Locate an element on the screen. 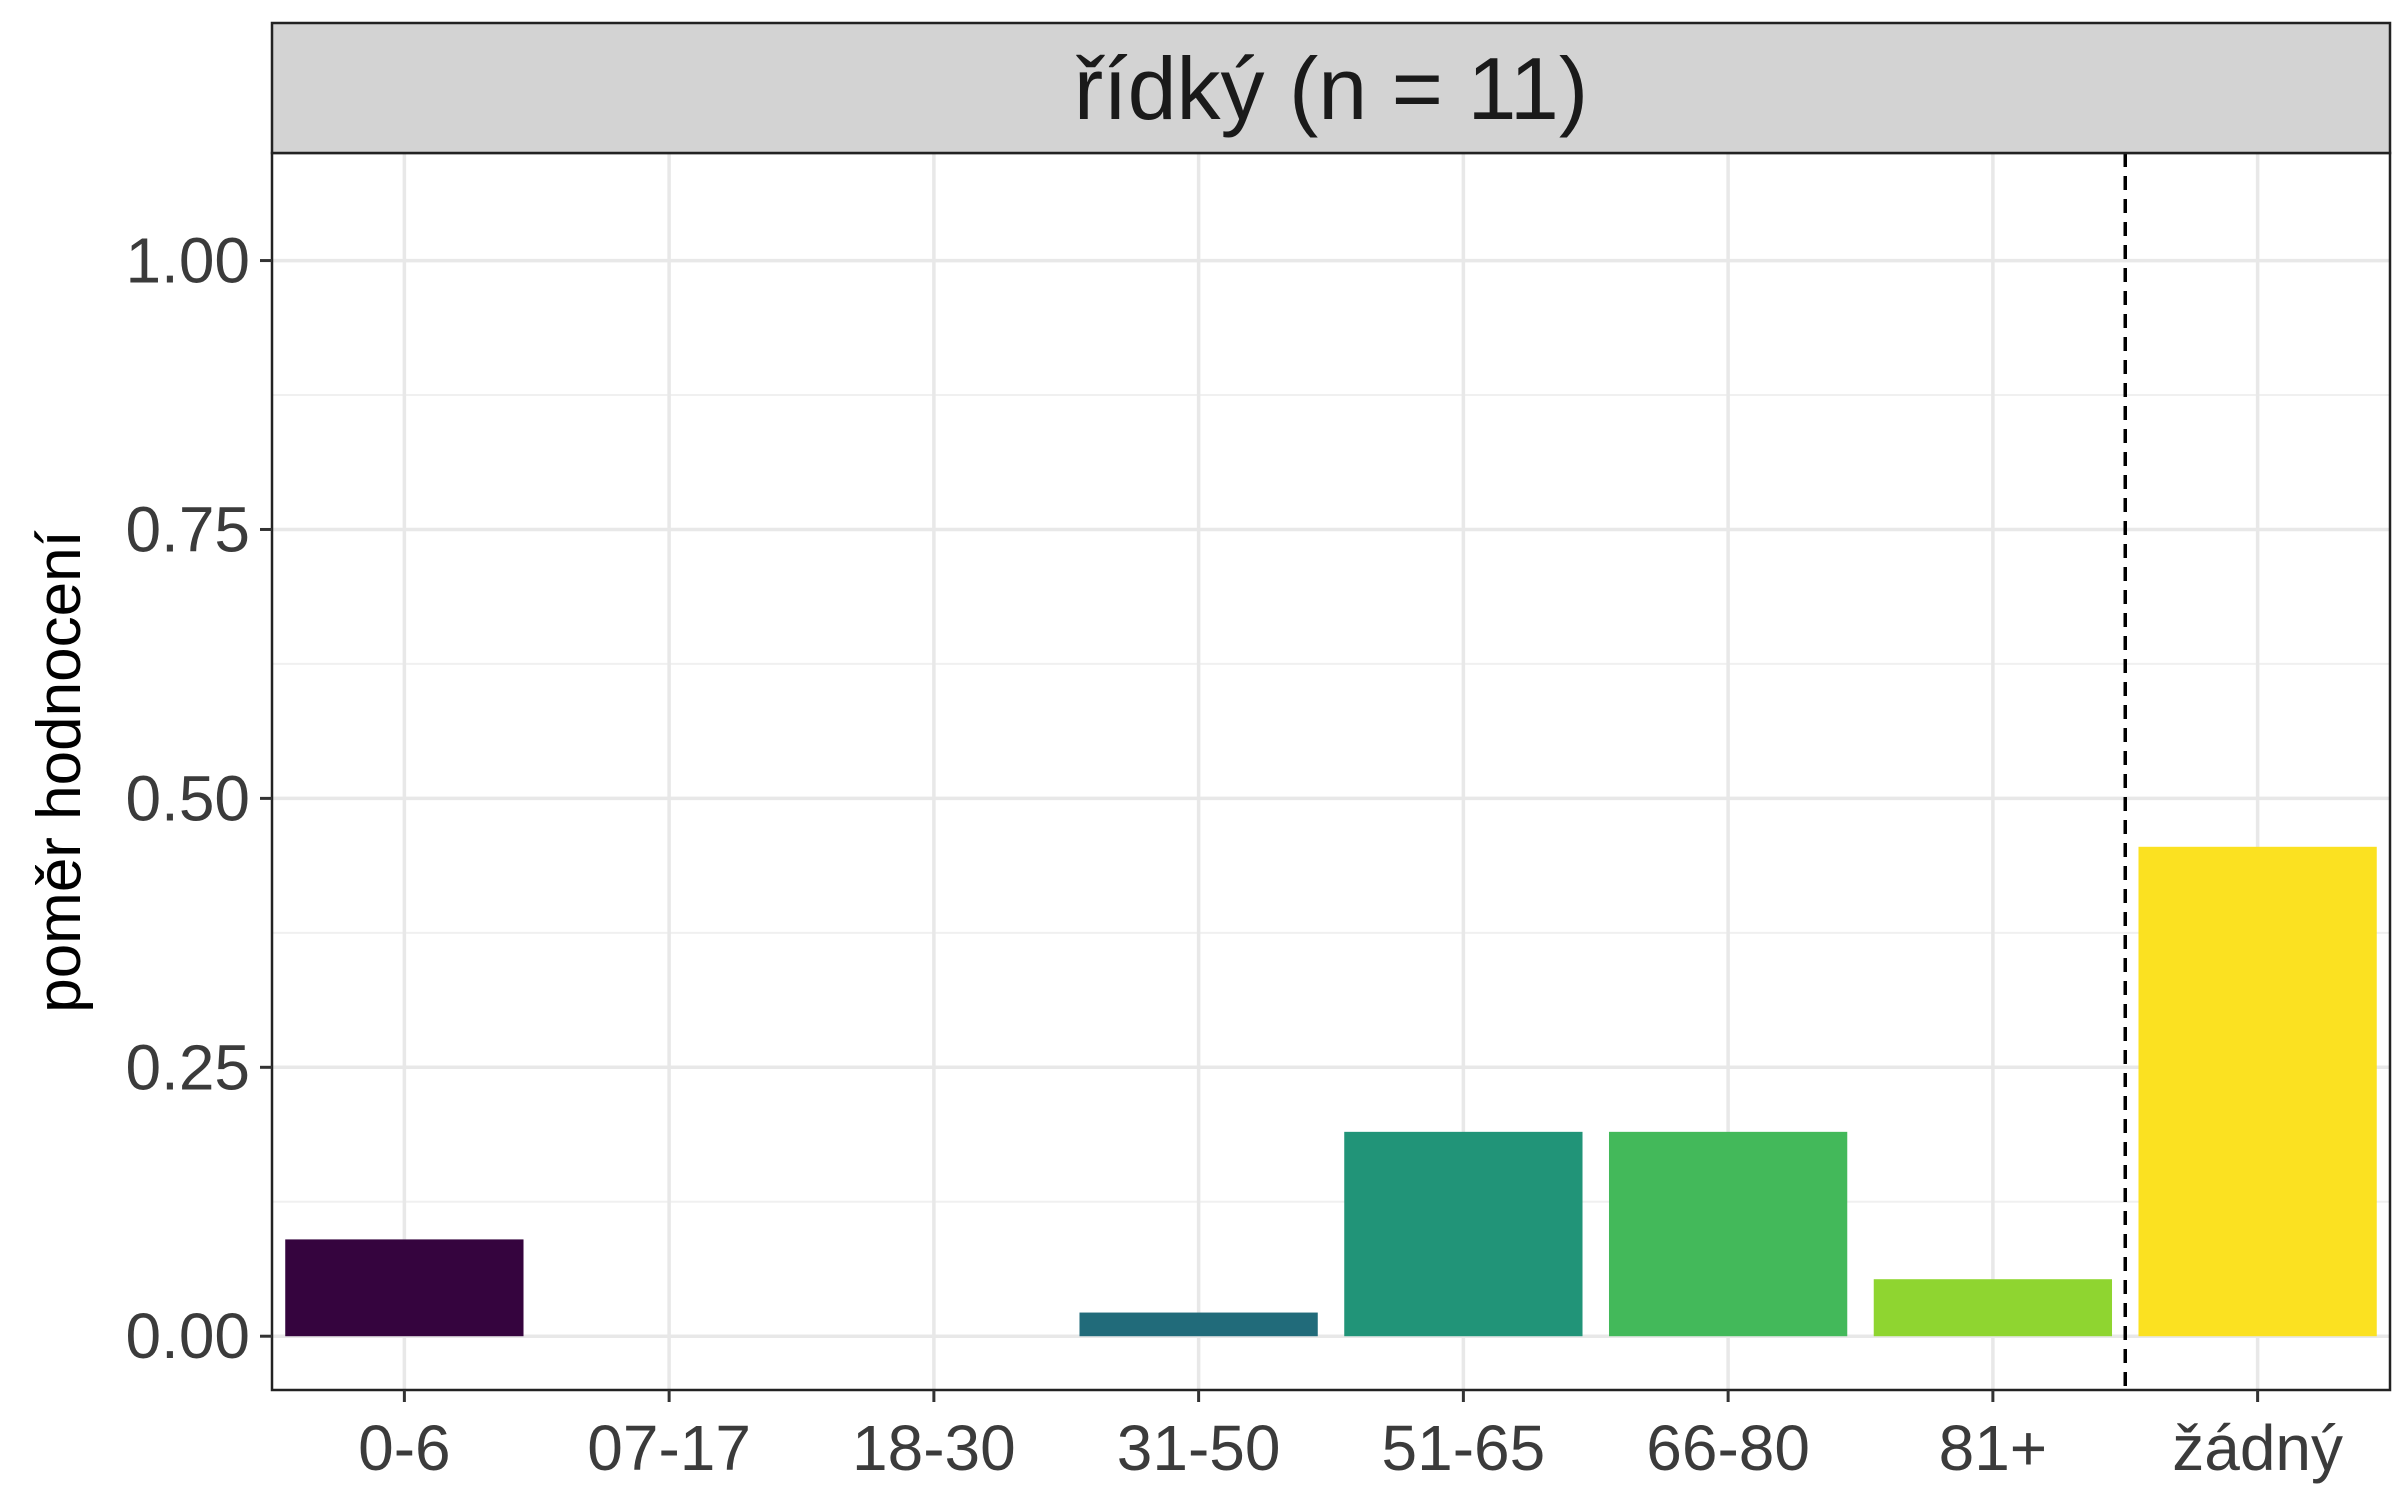 This screenshot has height=1500, width=2400. x-tick-label: 51-65 is located at coordinates (1464, 1448).